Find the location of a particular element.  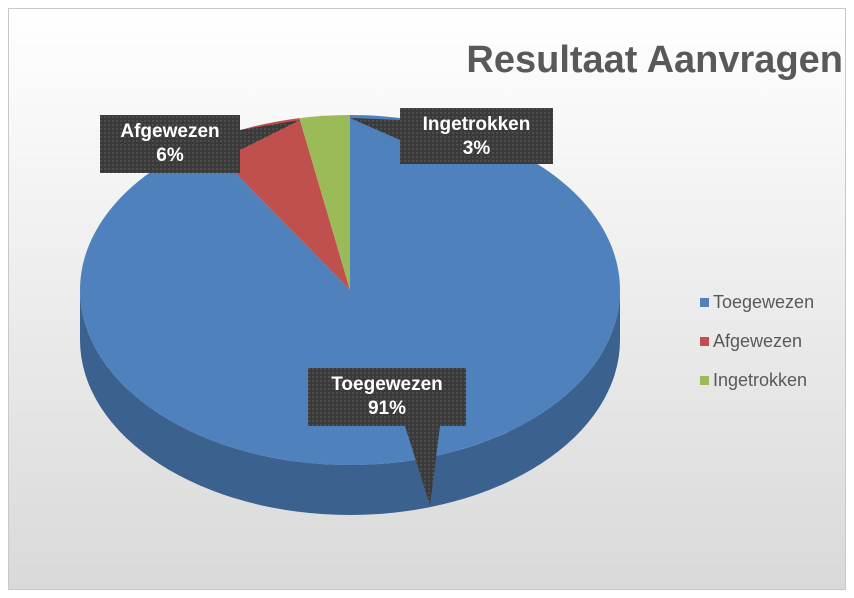

legend-label: Afgewezen is located at coordinates (757, 341).